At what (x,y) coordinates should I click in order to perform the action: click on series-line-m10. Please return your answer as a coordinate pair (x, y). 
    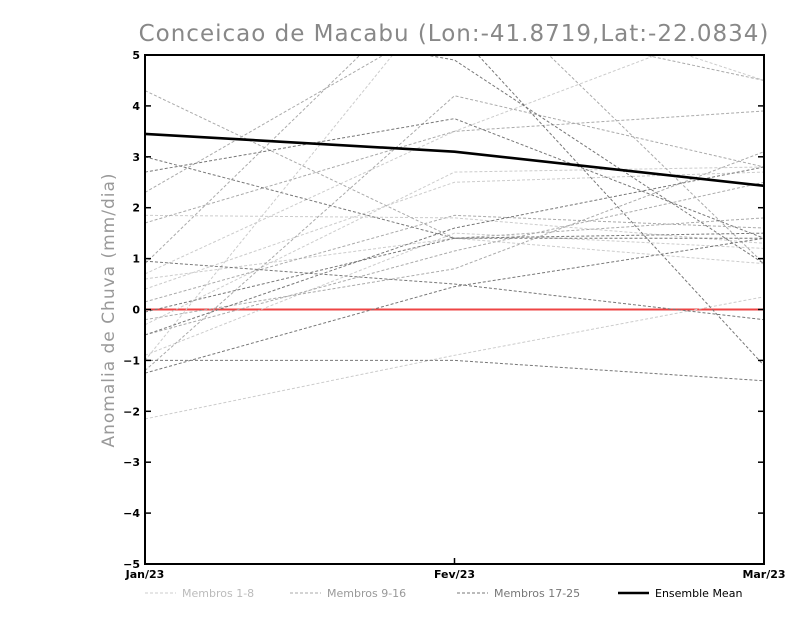
    Looking at the image, I should click on (454, 167).